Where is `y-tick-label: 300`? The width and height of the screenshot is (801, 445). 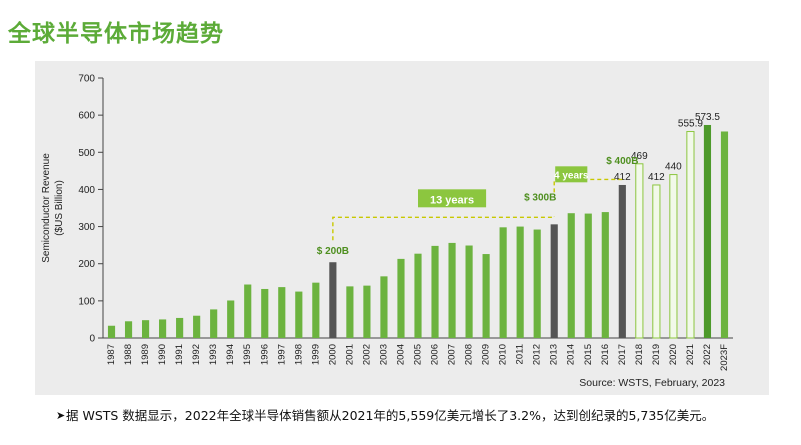 y-tick-label: 300 is located at coordinates (86, 227).